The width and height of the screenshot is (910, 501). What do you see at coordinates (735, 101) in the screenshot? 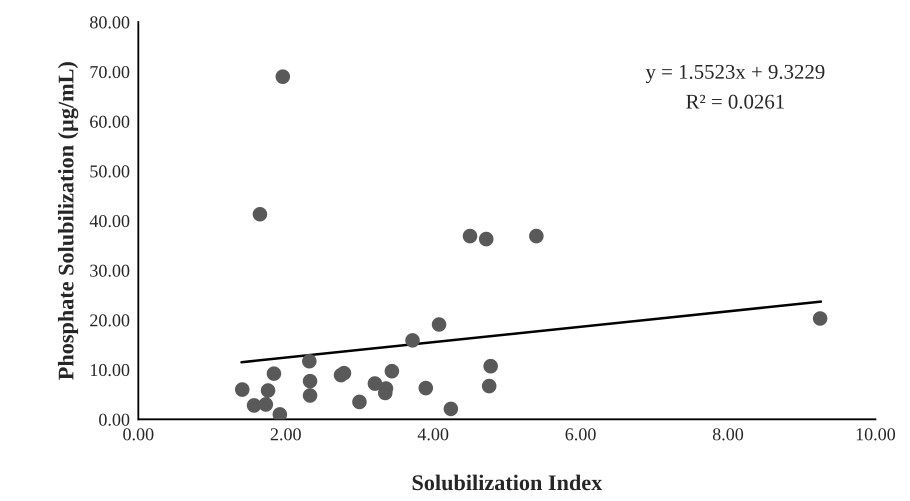
I see `annotation: R² = 0.0261` at bounding box center [735, 101].